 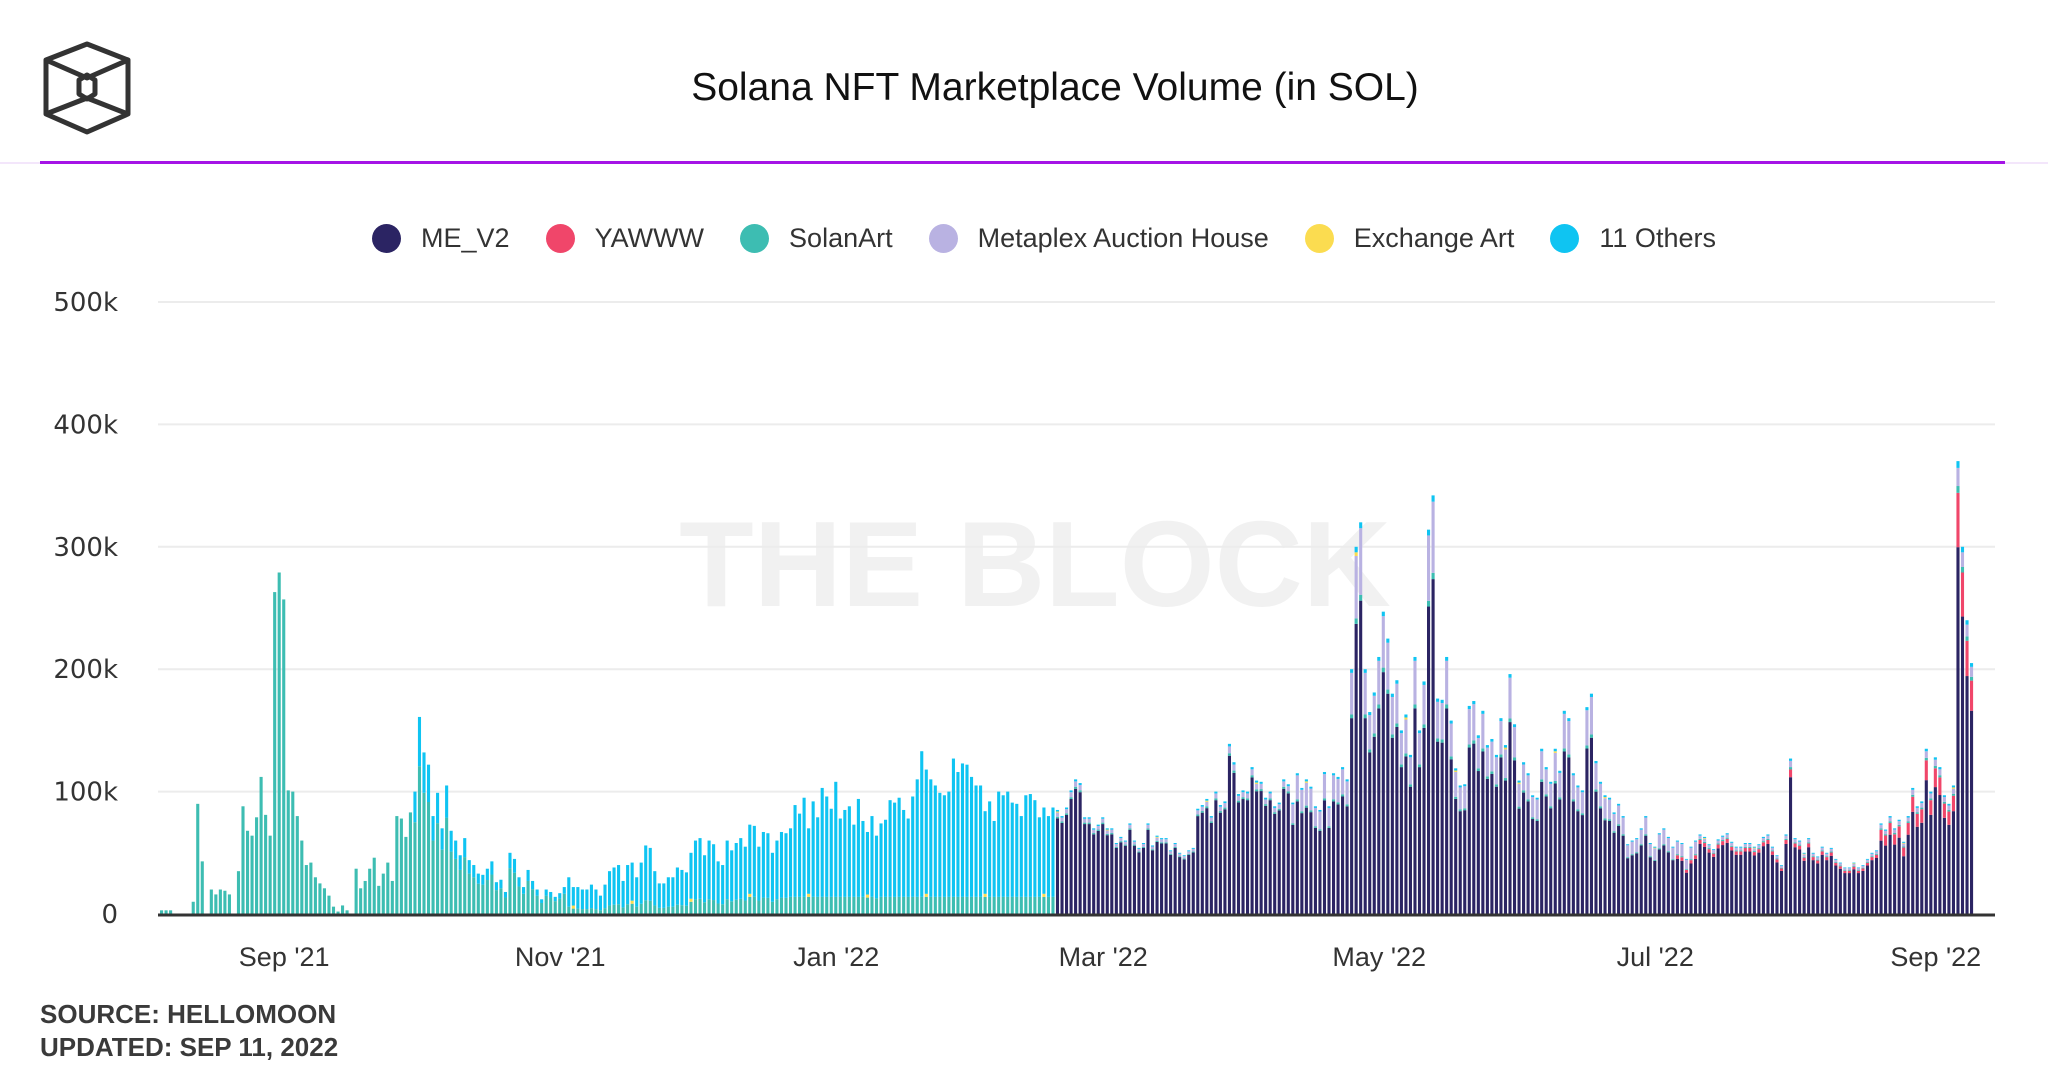 What do you see at coordinates (624, 238) in the screenshot?
I see `legend-item: YAWWW` at bounding box center [624, 238].